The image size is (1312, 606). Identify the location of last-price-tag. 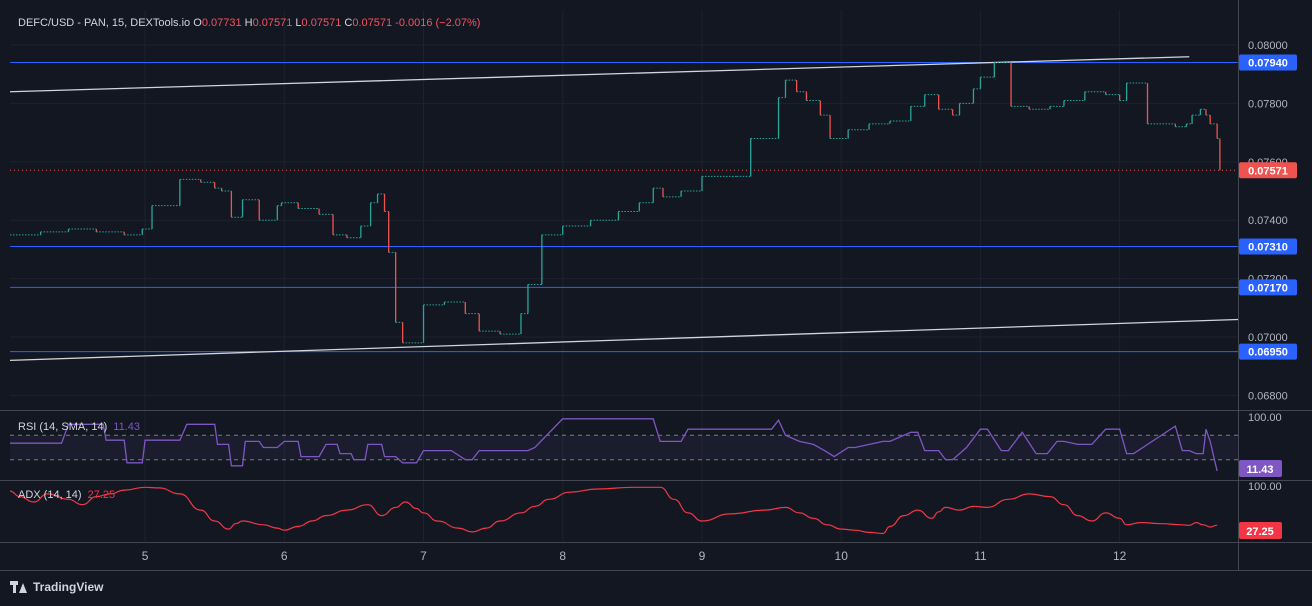
(1268, 170).